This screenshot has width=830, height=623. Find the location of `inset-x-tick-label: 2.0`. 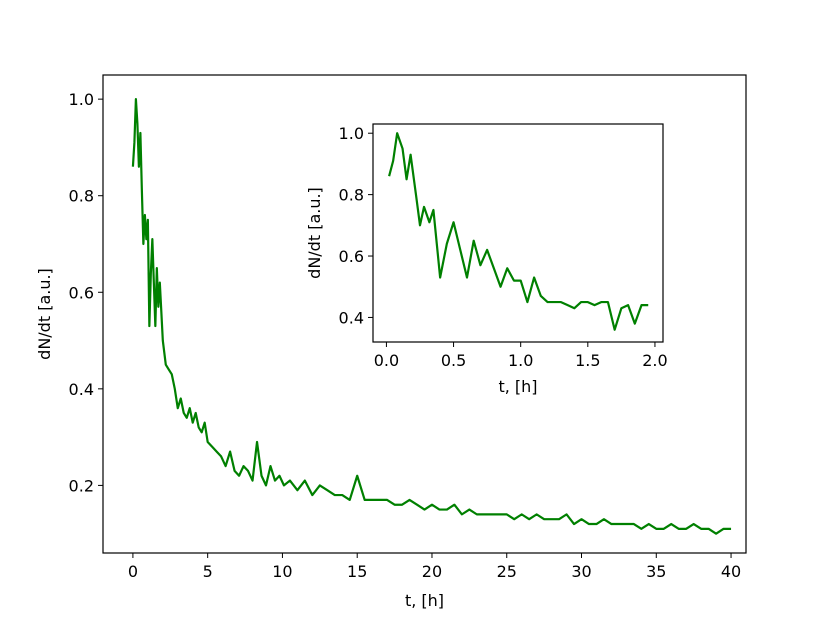

inset-x-tick-label: 2.0 is located at coordinates (654, 360).